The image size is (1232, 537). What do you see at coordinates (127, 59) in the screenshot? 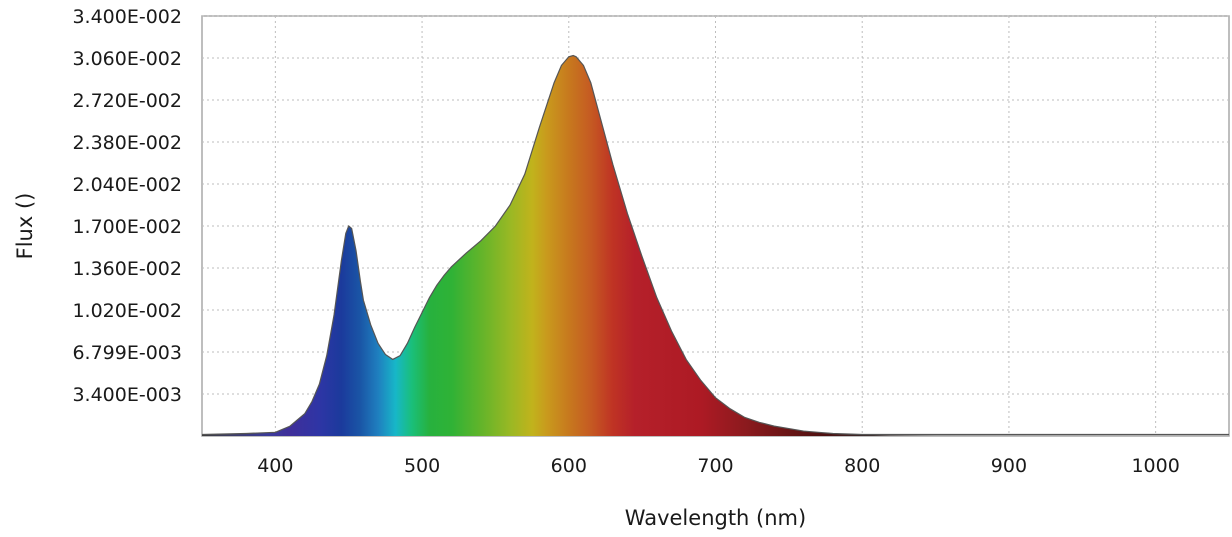
I see `y-tick-label: 3.060E-002` at bounding box center [127, 59].